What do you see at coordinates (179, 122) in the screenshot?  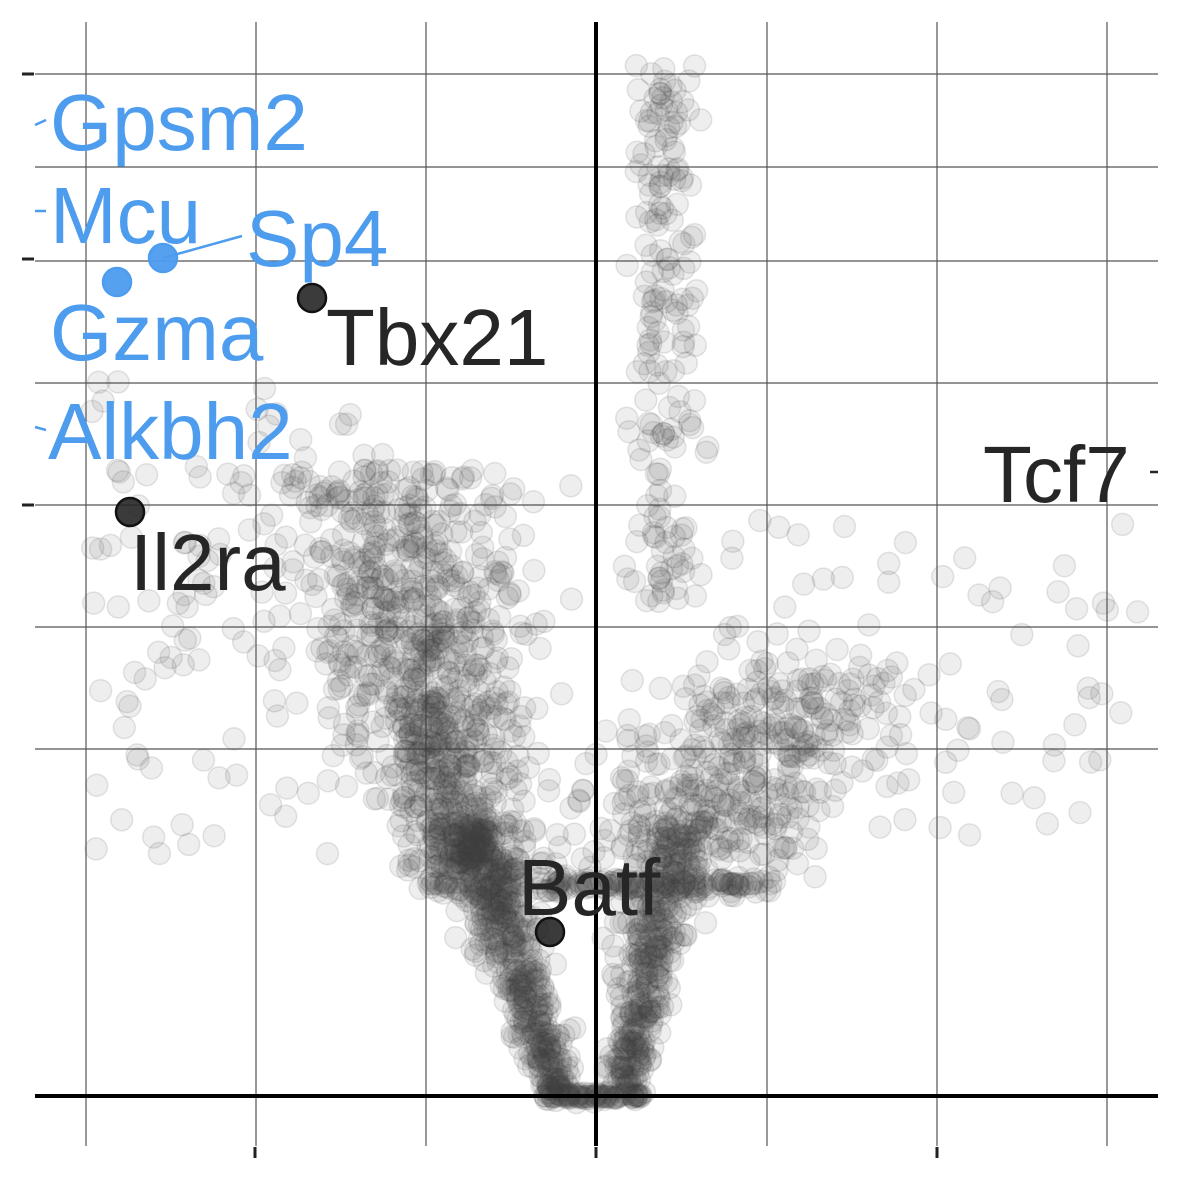 I see `gene-label-gpsm2: Gpsm2` at bounding box center [179, 122].